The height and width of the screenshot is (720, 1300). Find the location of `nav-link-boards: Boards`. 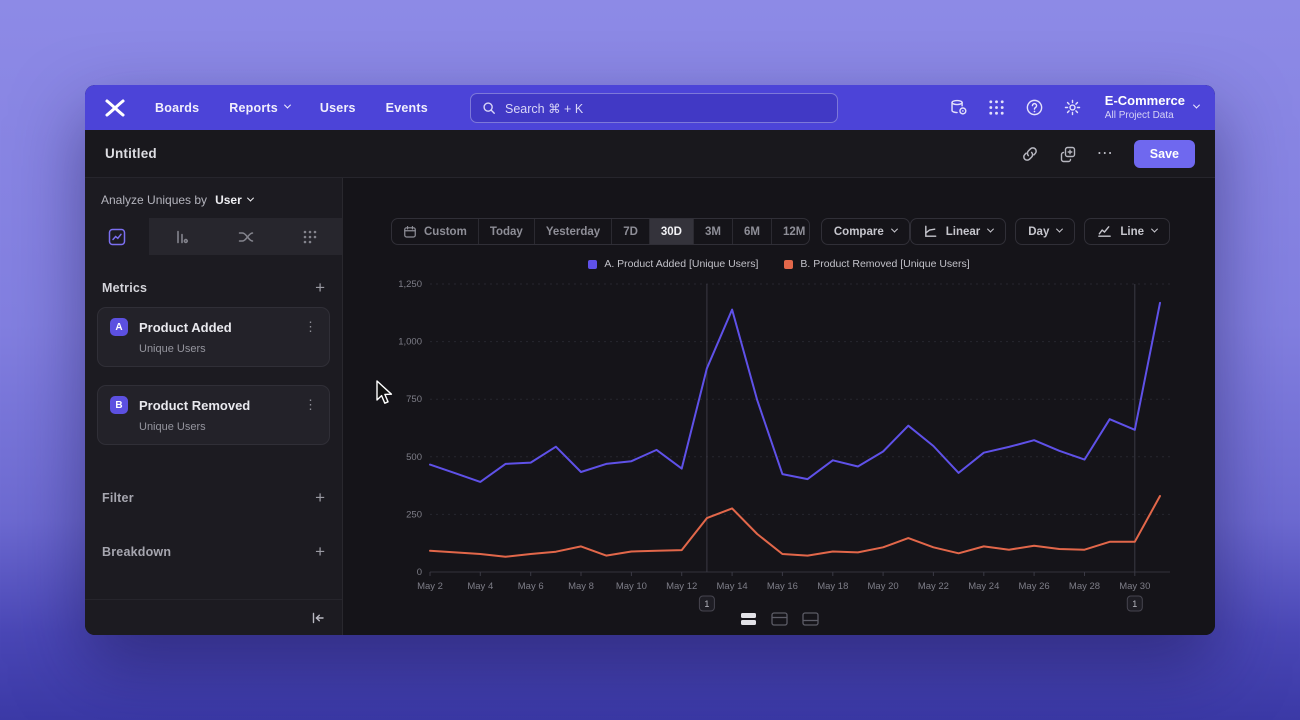

nav-link-boards: Boards is located at coordinates (177, 108).